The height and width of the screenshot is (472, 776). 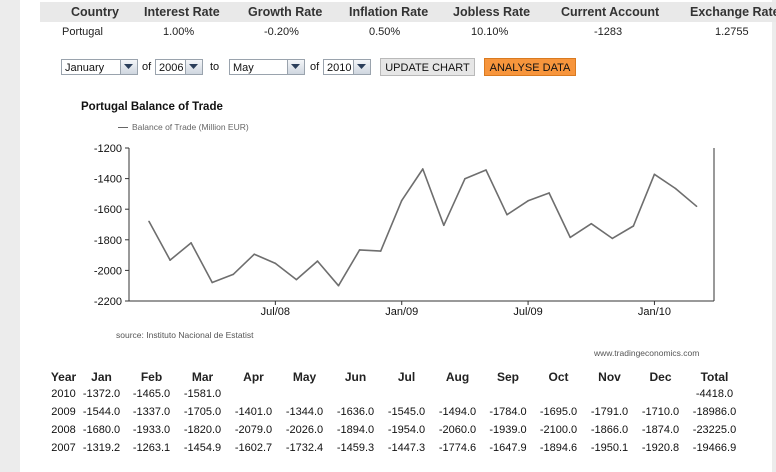 What do you see at coordinates (85, 68) in the screenshot?
I see `from-month-value: January` at bounding box center [85, 68].